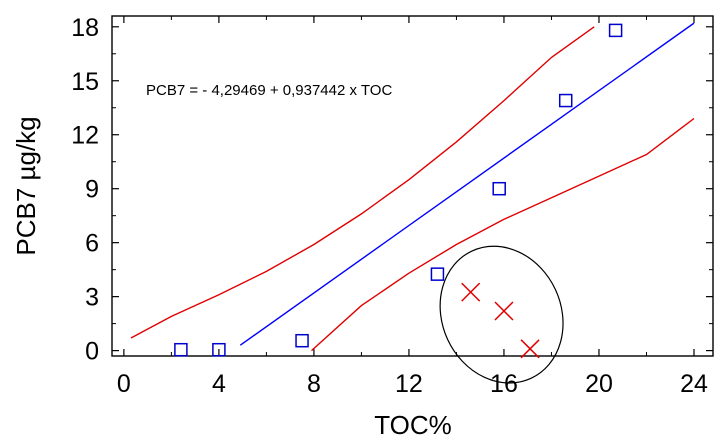 Image resolution: width=715 pixels, height=439 pixels. What do you see at coordinates (269, 90) in the screenshot?
I see `regression-equation: PCB7 = - 4,29469 + 0,937442 x TOC` at bounding box center [269, 90].